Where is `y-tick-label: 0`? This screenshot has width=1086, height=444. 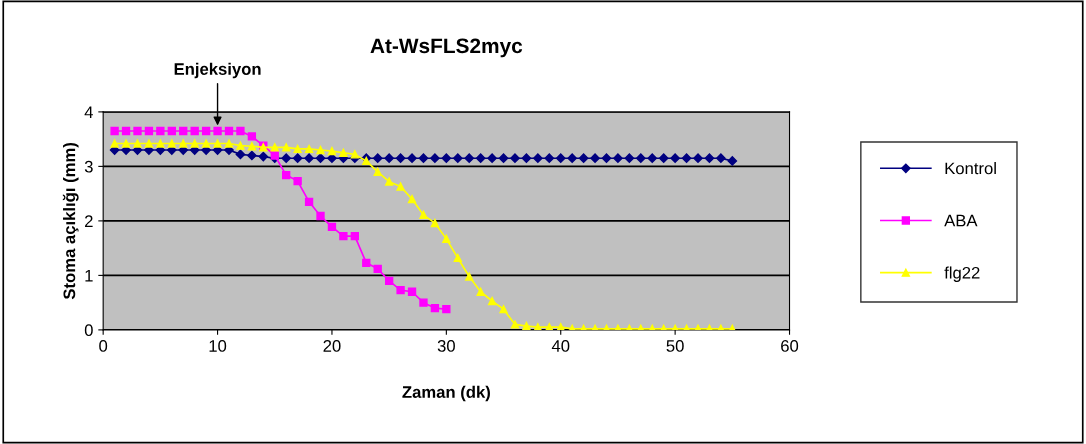
y-tick-label: 0 is located at coordinates (88, 330).